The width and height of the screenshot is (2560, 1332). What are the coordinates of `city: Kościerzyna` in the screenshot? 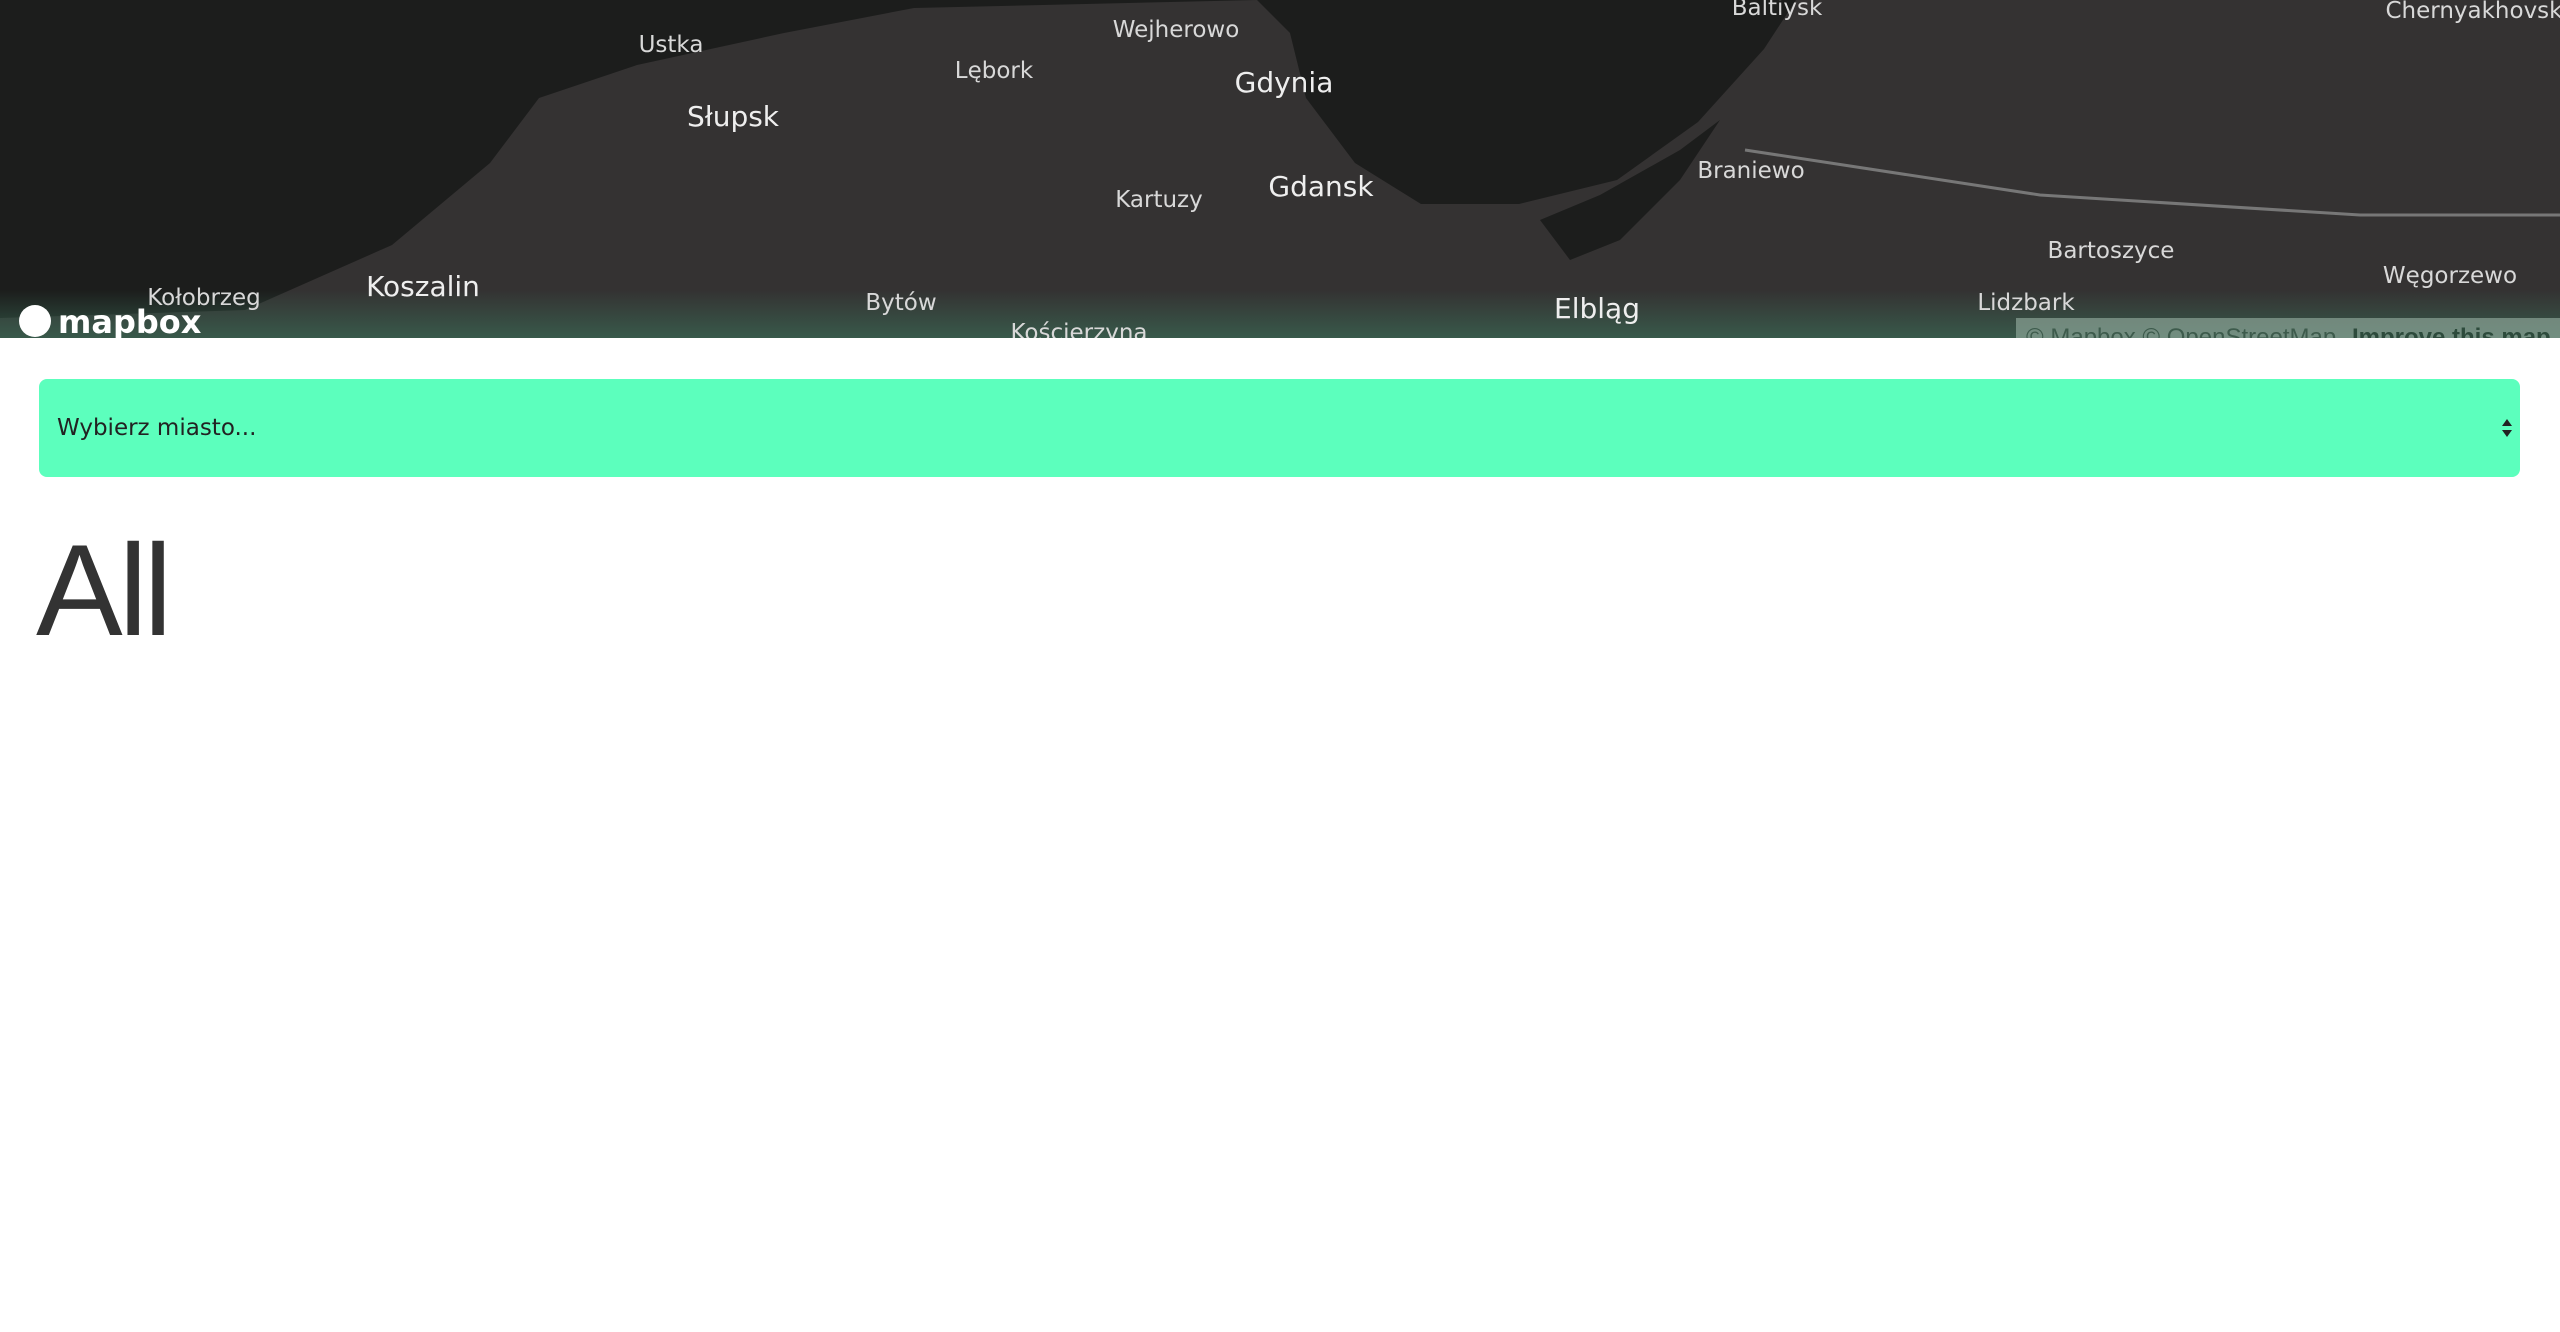 It's located at (1079, 329).